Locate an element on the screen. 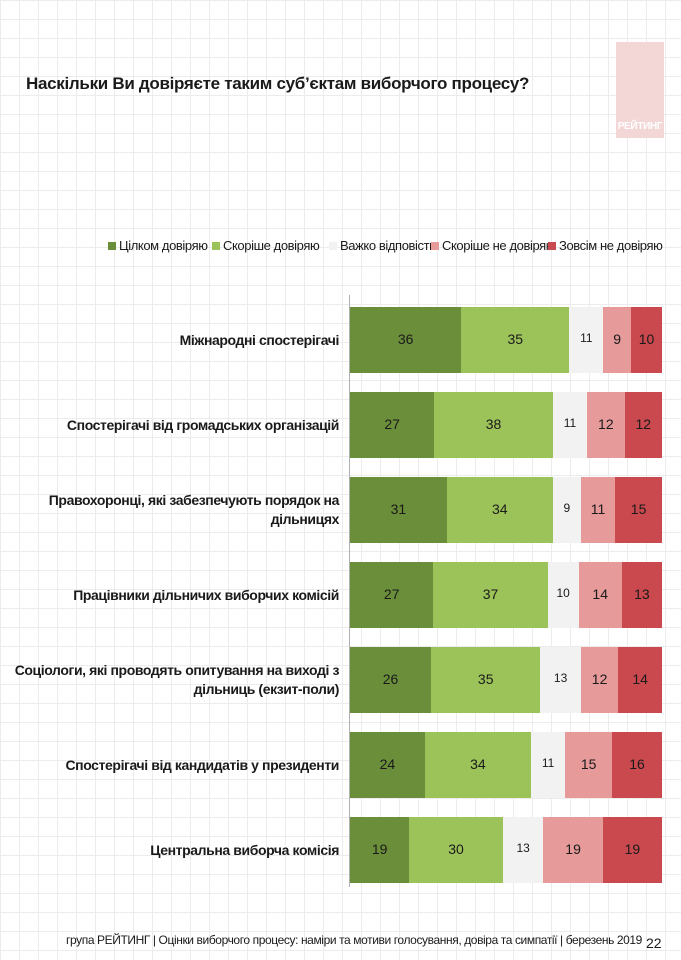 The image size is (681, 960). data-label: 24 is located at coordinates (387, 764).